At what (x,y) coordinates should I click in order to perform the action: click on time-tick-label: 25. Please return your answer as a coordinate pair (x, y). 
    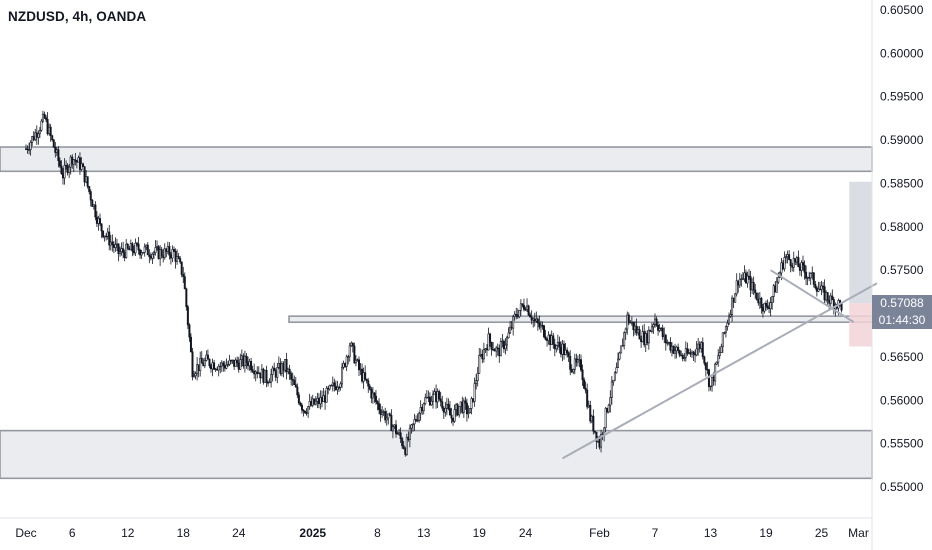
    Looking at the image, I should click on (822, 533).